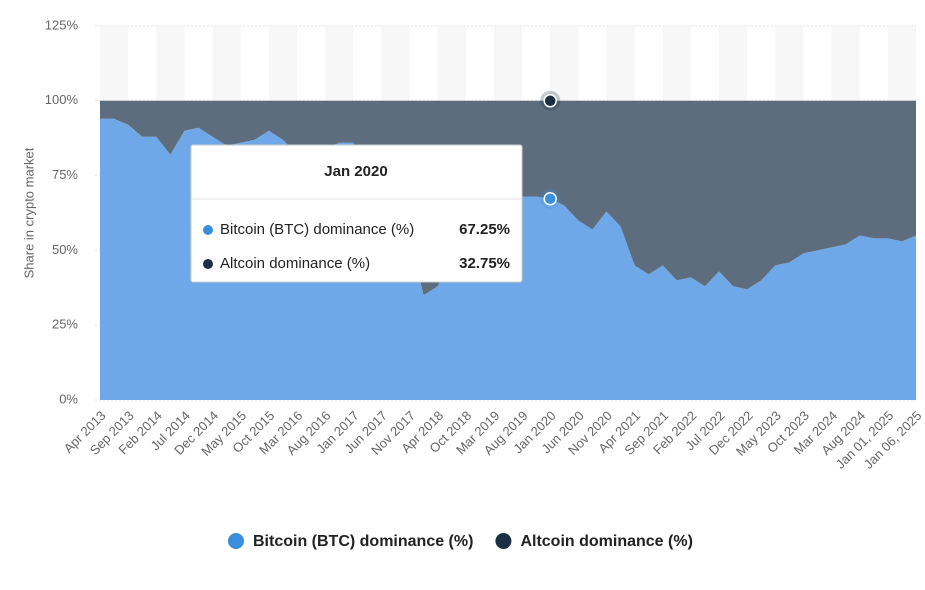 This screenshot has width=925, height=590. I want to click on tooltip-value: 67.25%, so click(484, 229).